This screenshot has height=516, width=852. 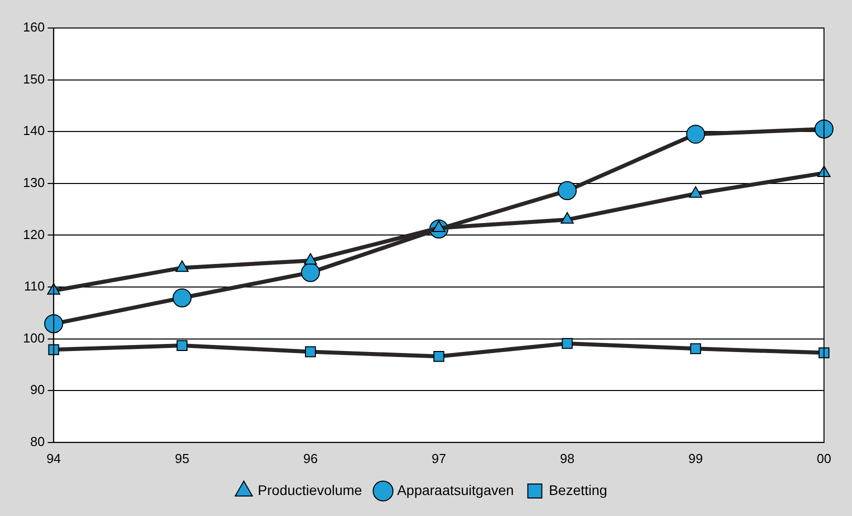 What do you see at coordinates (33, 338) in the screenshot?
I see `y-tick-label: 100` at bounding box center [33, 338].